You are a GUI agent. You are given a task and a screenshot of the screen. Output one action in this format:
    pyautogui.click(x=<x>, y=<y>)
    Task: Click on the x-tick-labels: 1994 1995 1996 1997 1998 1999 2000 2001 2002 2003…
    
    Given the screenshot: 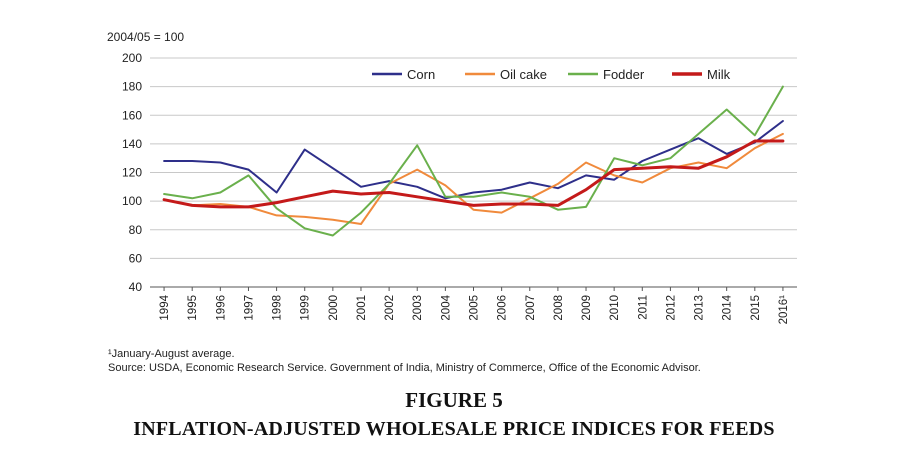 What is the action you would take?
    pyautogui.click(x=474, y=305)
    